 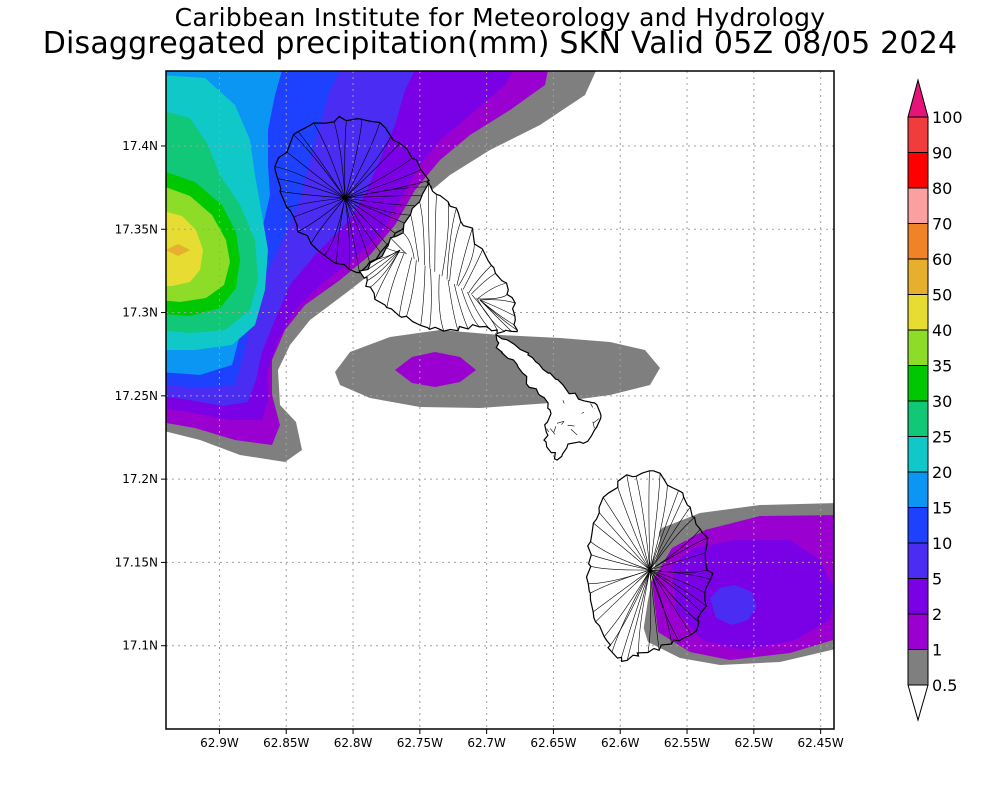 What do you see at coordinates (937, 650) in the screenshot?
I see `colorbar-label: 1` at bounding box center [937, 650].